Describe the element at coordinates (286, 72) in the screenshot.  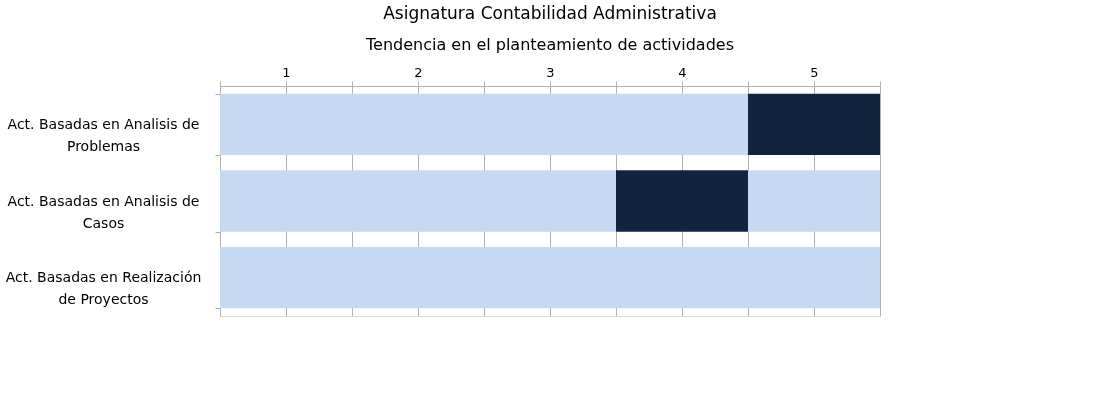
I see `x-tick-label: 1` at that location.